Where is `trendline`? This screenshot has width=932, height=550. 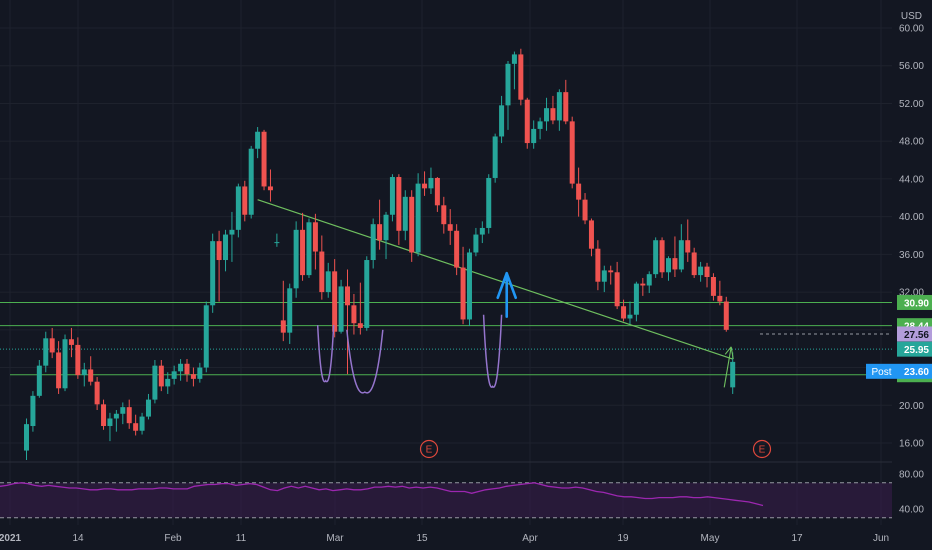
trendline is located at coordinates (495, 279).